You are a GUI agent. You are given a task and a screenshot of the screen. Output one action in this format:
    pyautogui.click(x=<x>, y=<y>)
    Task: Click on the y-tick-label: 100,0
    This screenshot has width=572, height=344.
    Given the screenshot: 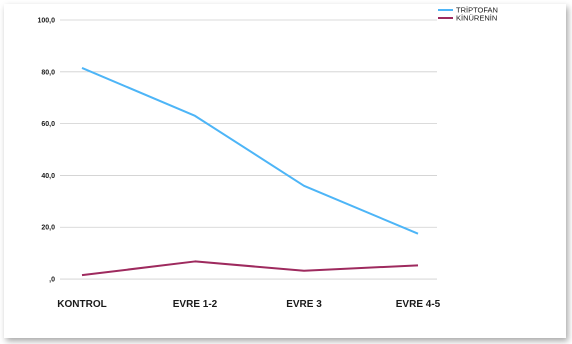 What is the action you would take?
    pyautogui.click(x=46, y=21)
    